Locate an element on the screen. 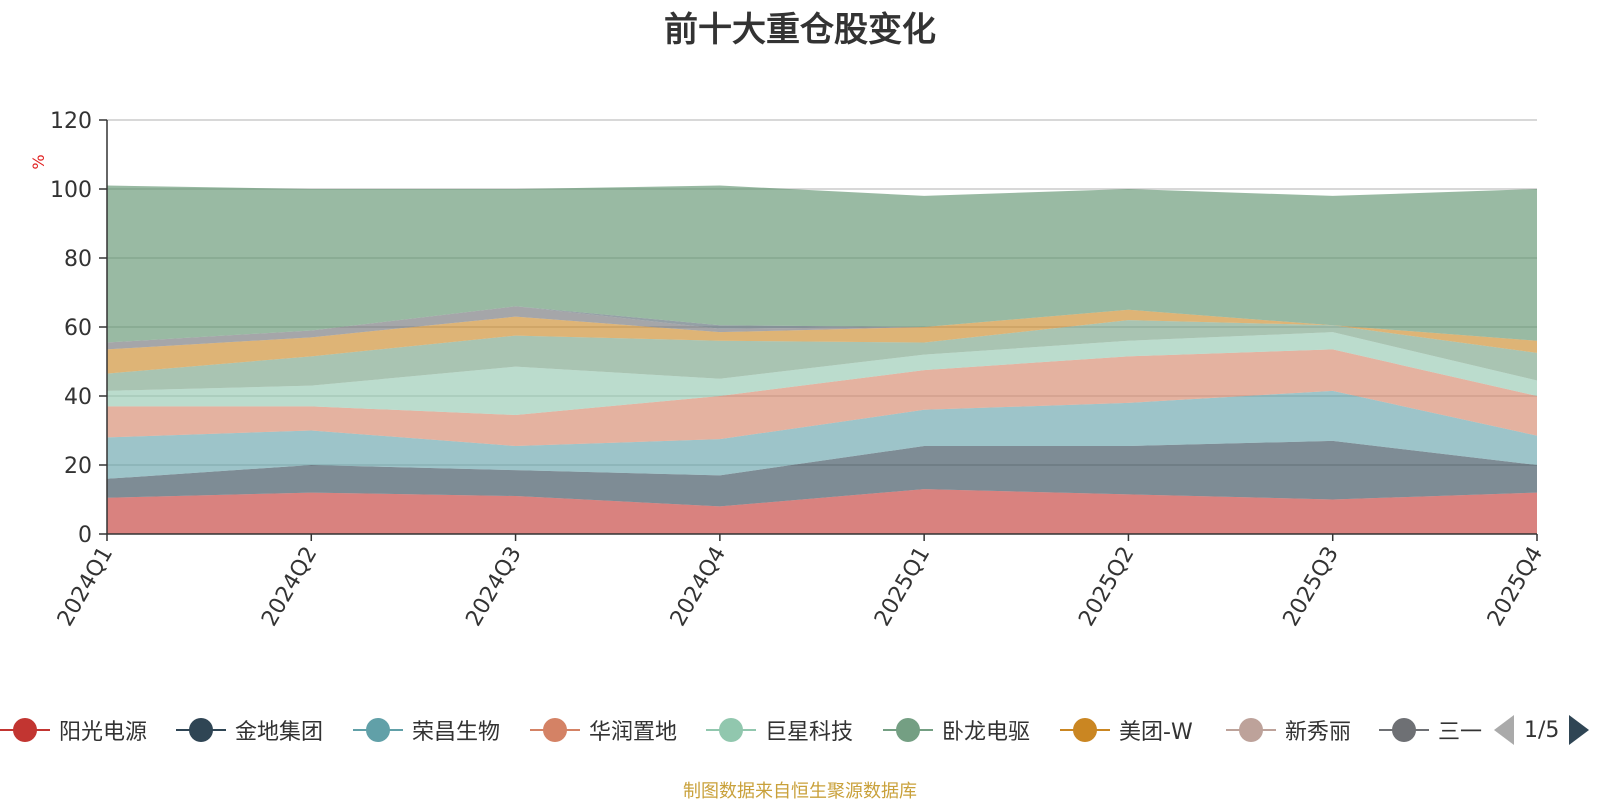 The image size is (1600, 803). x-tick-label: 2024Q2 is located at coordinates (289, 587).